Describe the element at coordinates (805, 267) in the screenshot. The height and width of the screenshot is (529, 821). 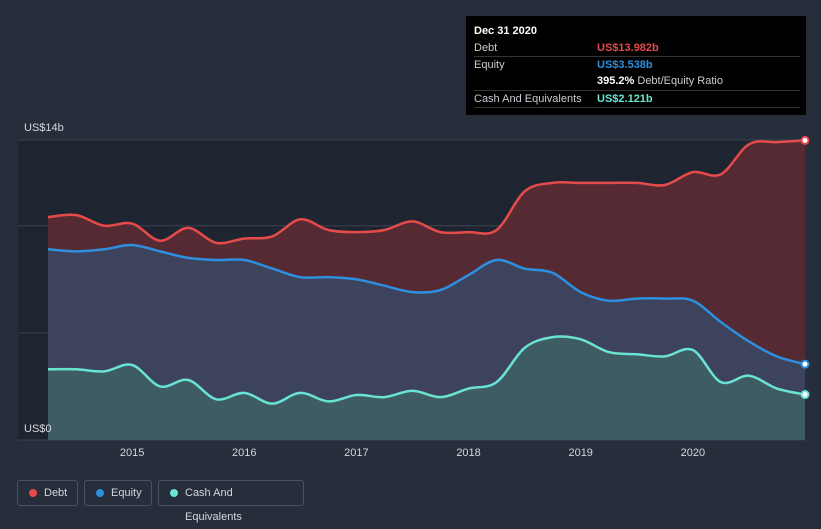
I see `end-markers` at that location.